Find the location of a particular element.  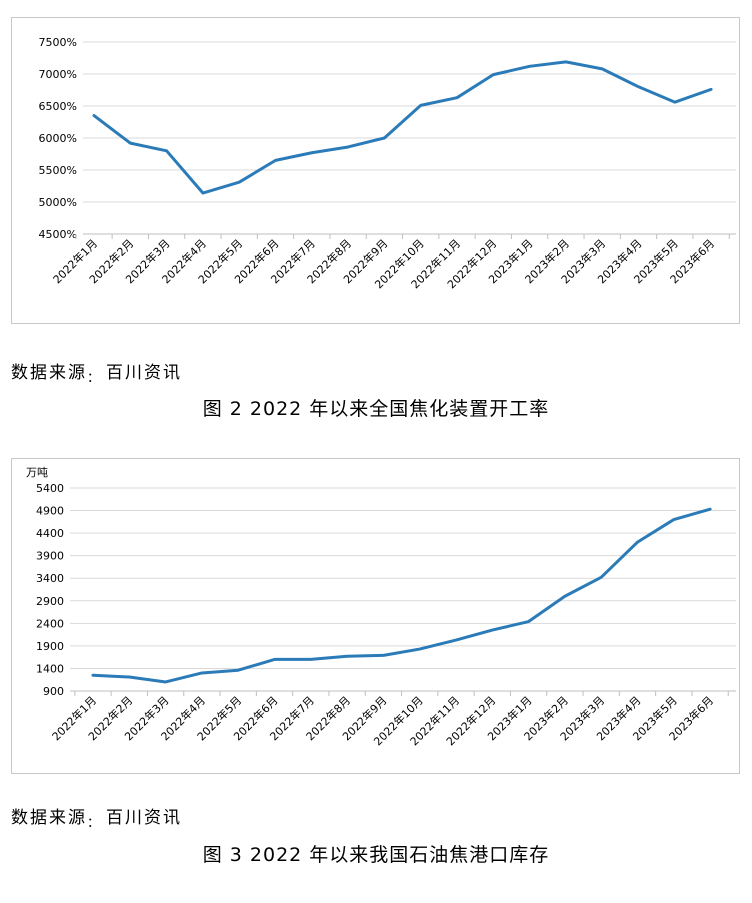

y-tick-label: 4500% is located at coordinates (58, 234).